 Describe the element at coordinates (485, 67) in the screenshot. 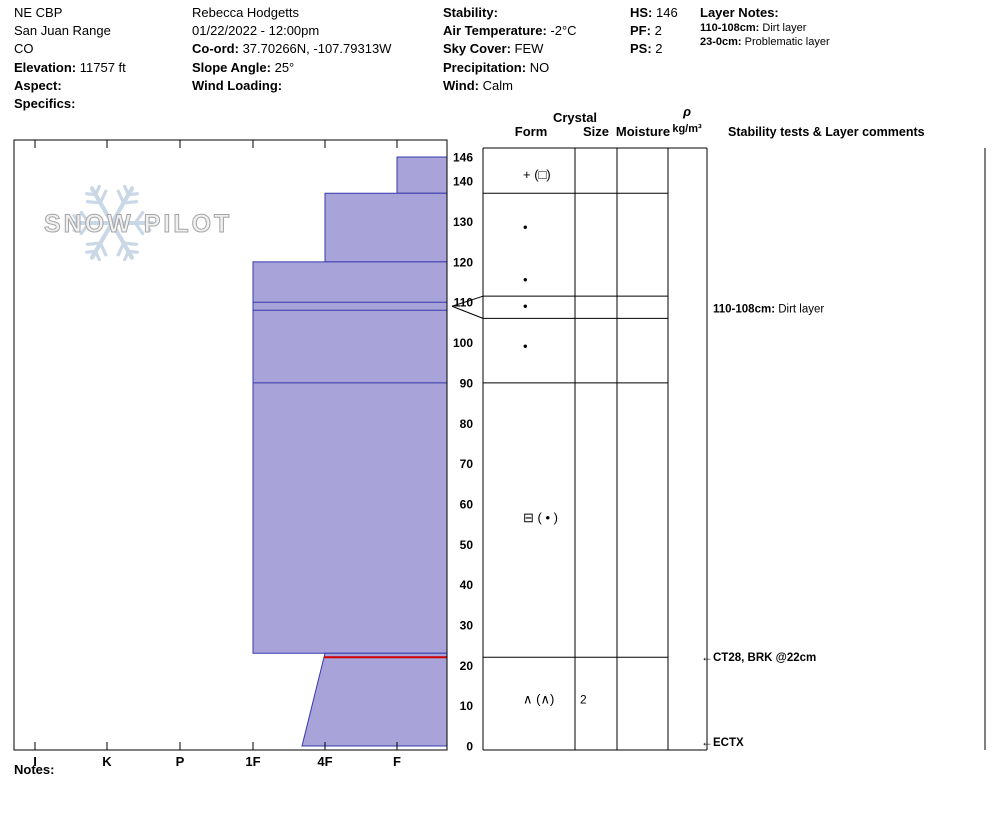

I see `precipitation-label: Precipitation:` at that location.